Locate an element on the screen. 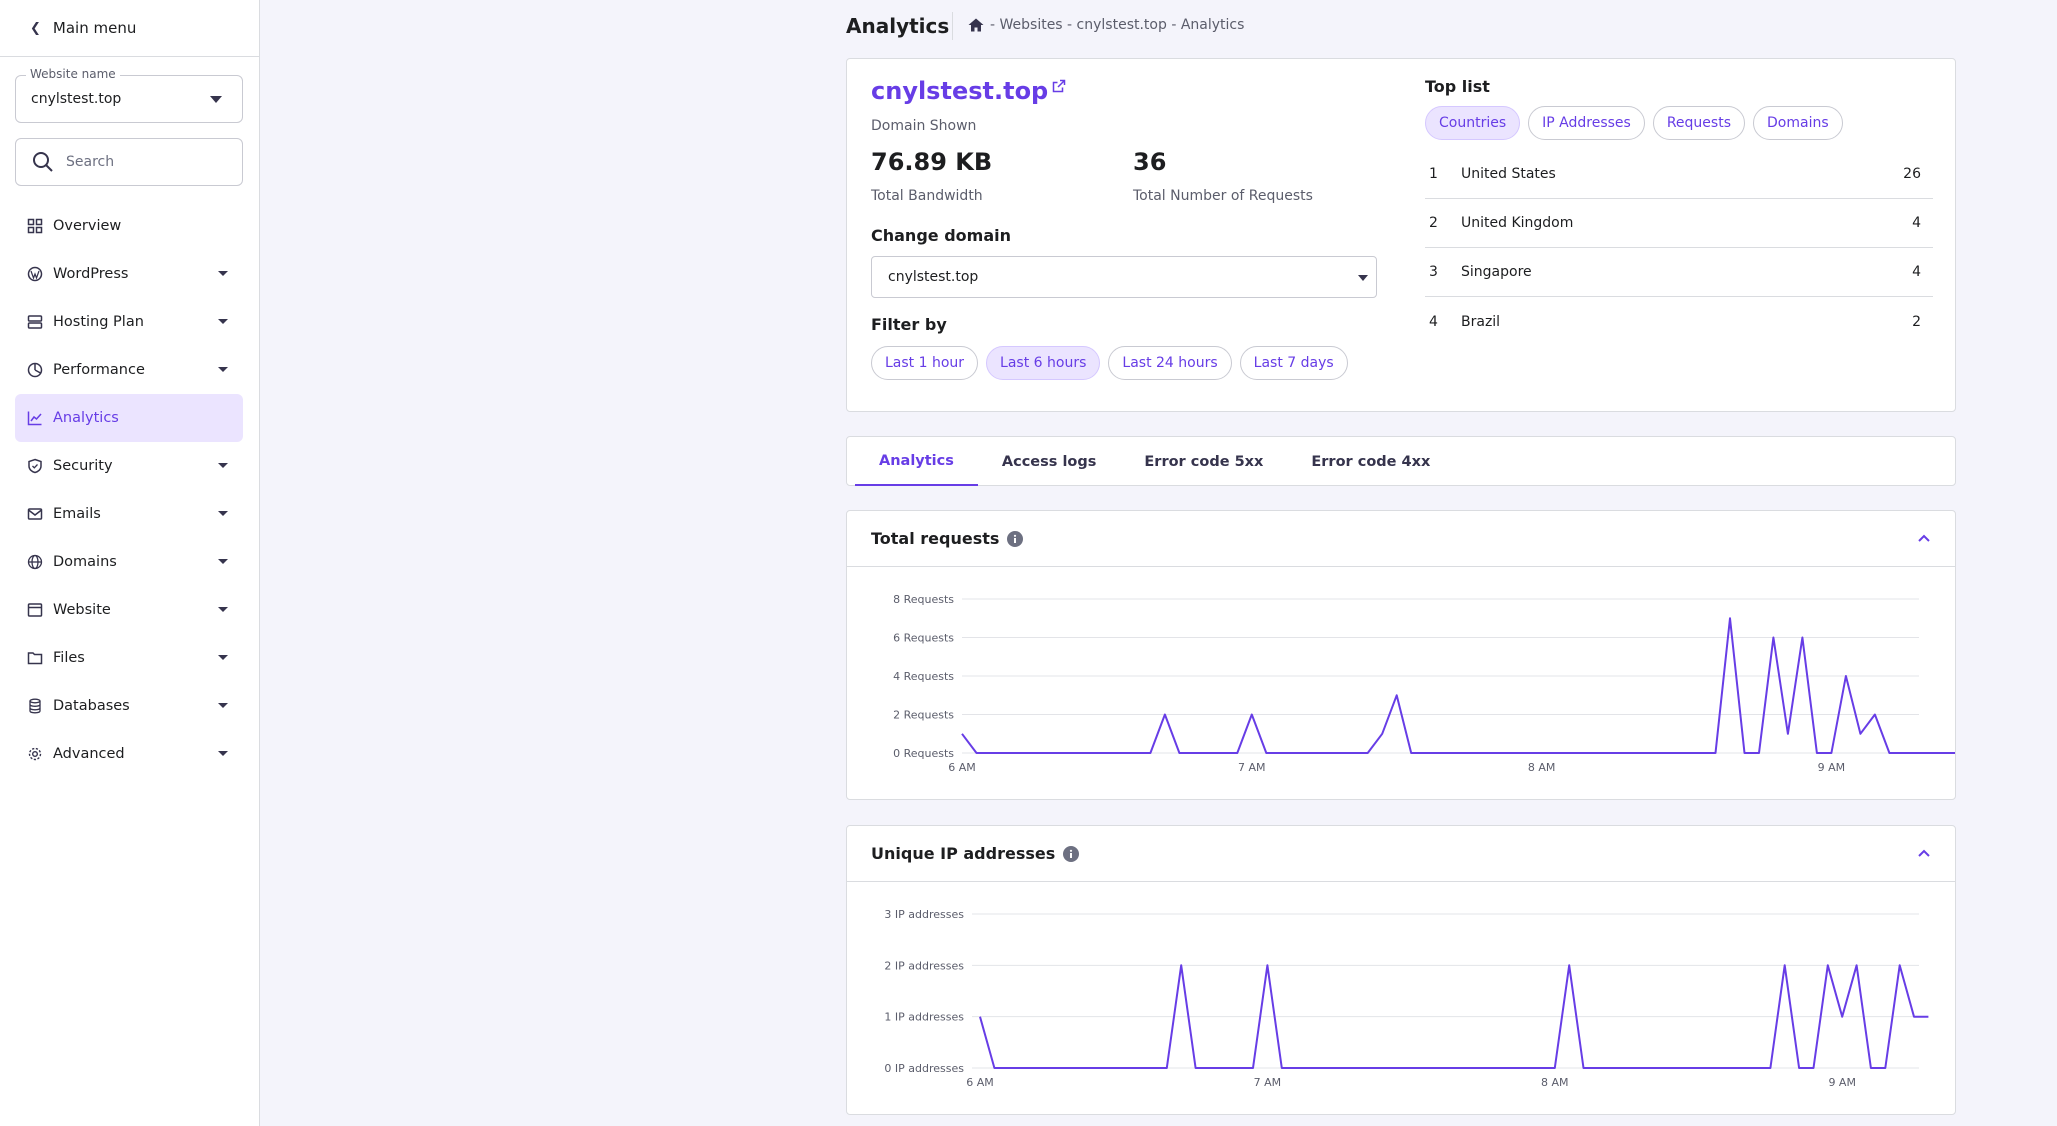  sidebar-item-label: Databases is located at coordinates (91, 706).